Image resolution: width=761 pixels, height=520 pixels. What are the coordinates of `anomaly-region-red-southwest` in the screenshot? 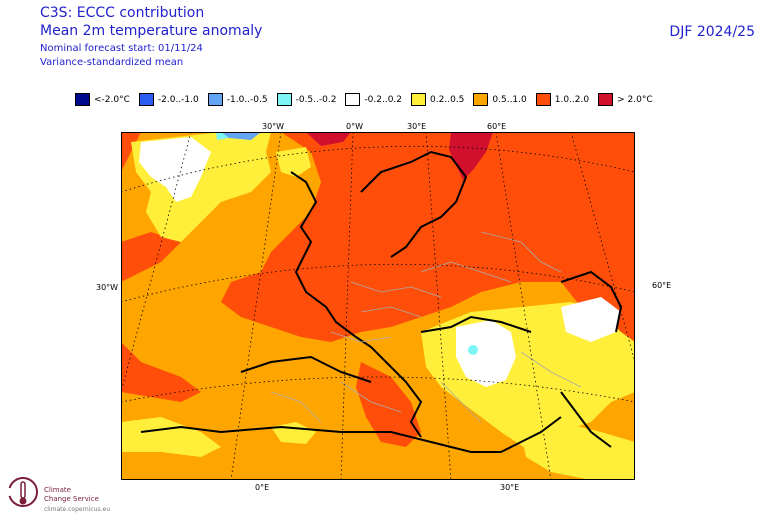 It's located at (161, 372).